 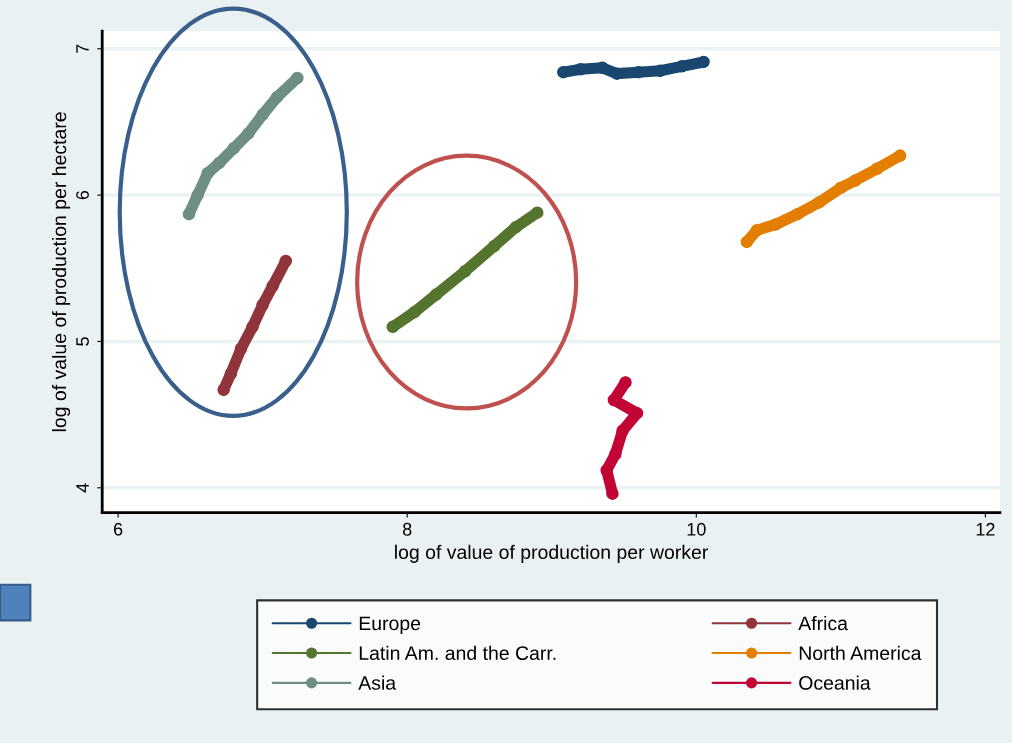 What do you see at coordinates (835, 682) in the screenshot?
I see `legend-label: Oceania` at bounding box center [835, 682].